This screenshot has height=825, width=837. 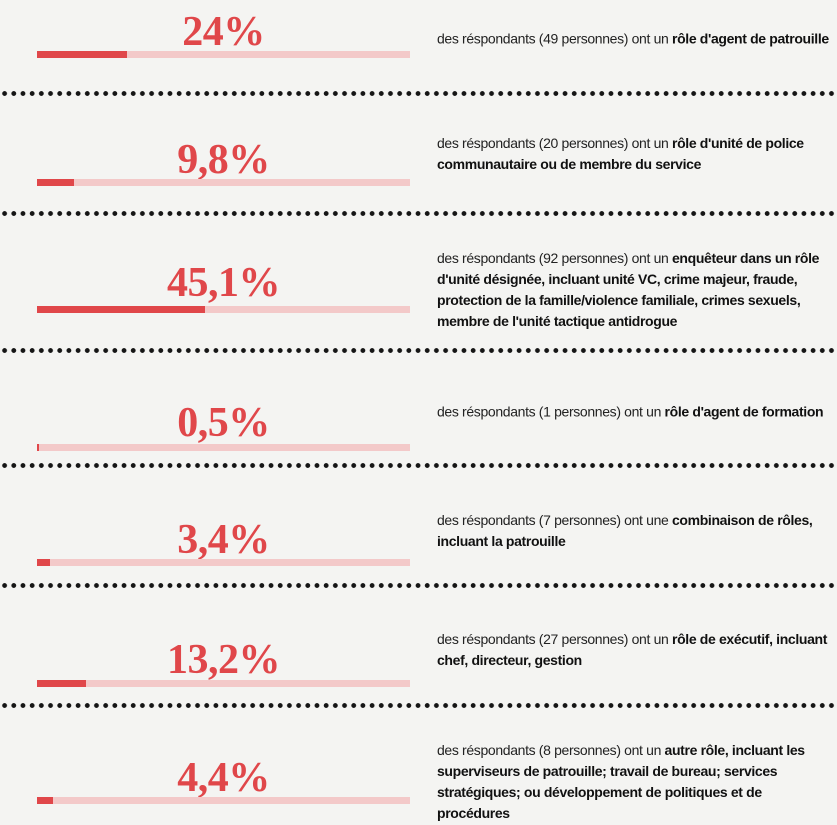 I want to click on percentage-label: 9,8%, so click(x=223, y=160).